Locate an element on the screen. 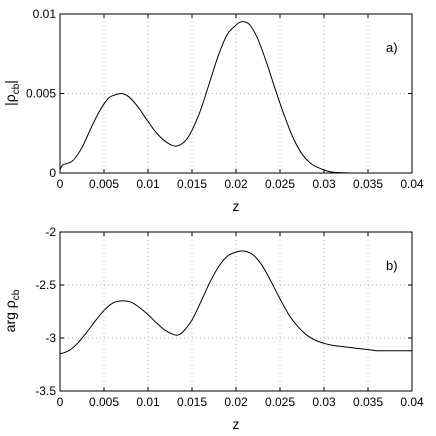 Image resolution: width=436 pixels, height=436 pixels. panel-b-x-axis-label: z is located at coordinates (236, 424).